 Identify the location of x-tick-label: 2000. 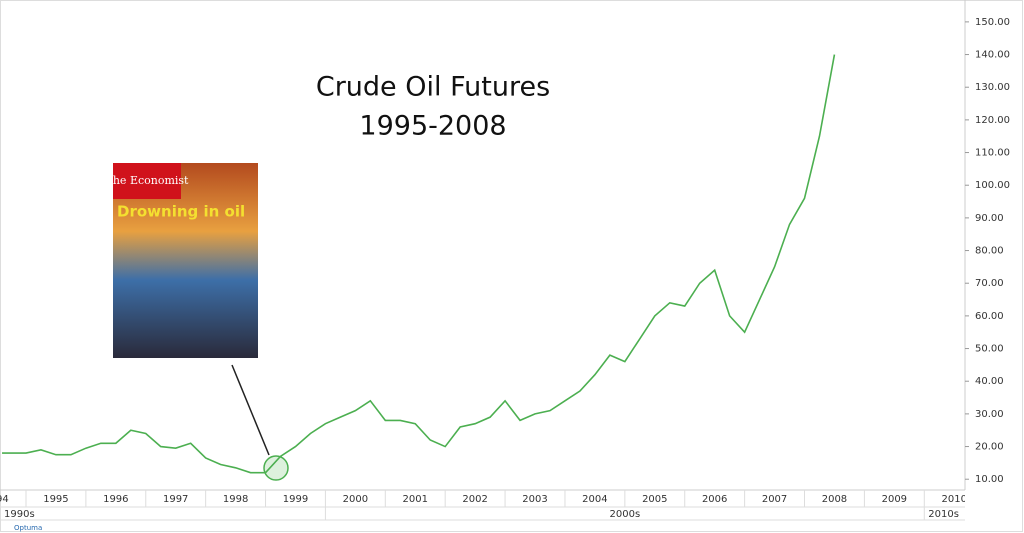
(355, 499).